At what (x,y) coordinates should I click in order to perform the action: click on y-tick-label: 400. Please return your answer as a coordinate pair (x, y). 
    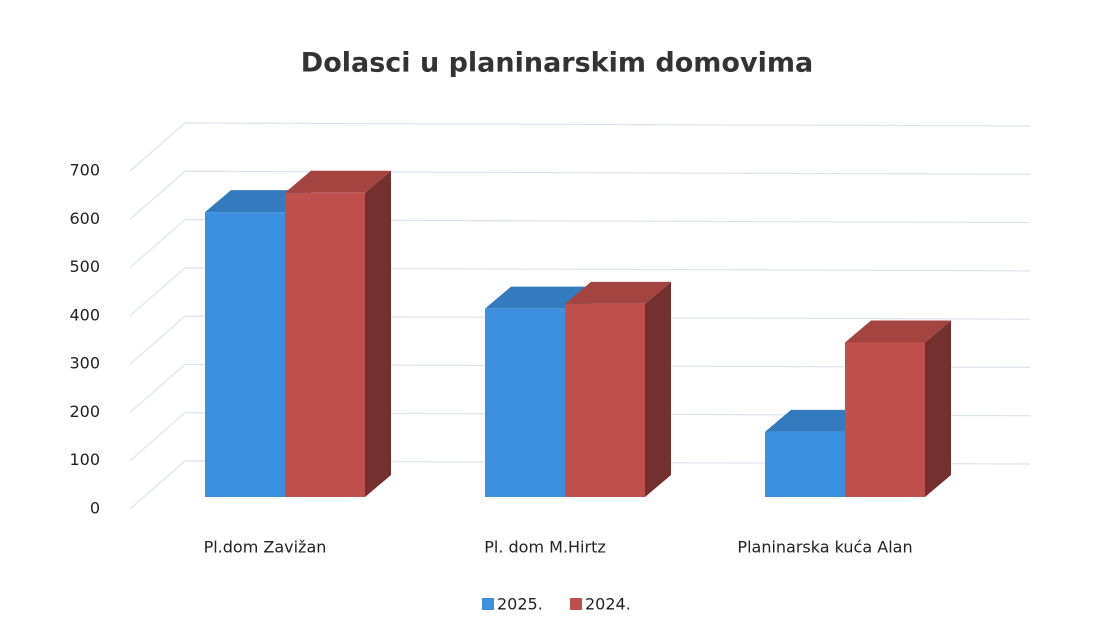
    Looking at the image, I should click on (84, 314).